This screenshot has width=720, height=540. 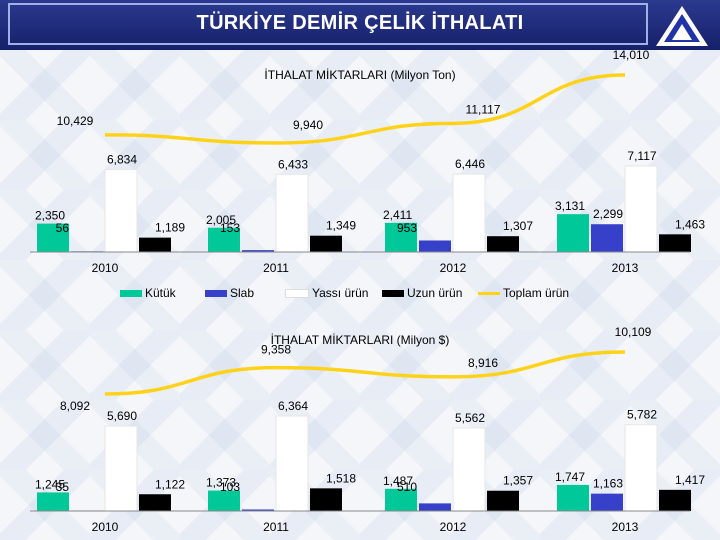 I want to click on header-frame, so click(x=328, y=24).